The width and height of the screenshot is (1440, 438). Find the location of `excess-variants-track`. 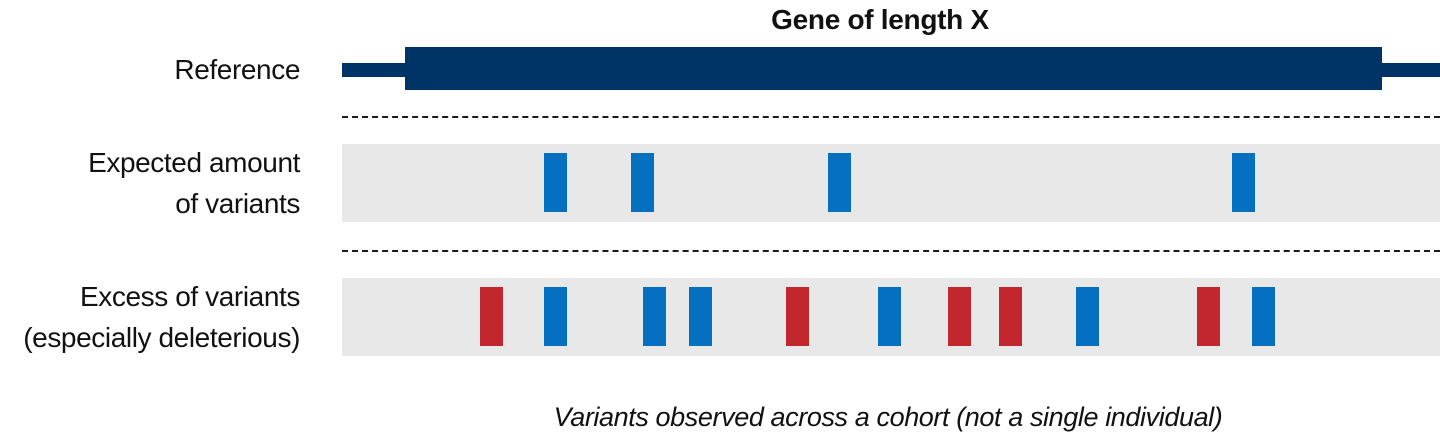

excess-variants-track is located at coordinates (891, 317).